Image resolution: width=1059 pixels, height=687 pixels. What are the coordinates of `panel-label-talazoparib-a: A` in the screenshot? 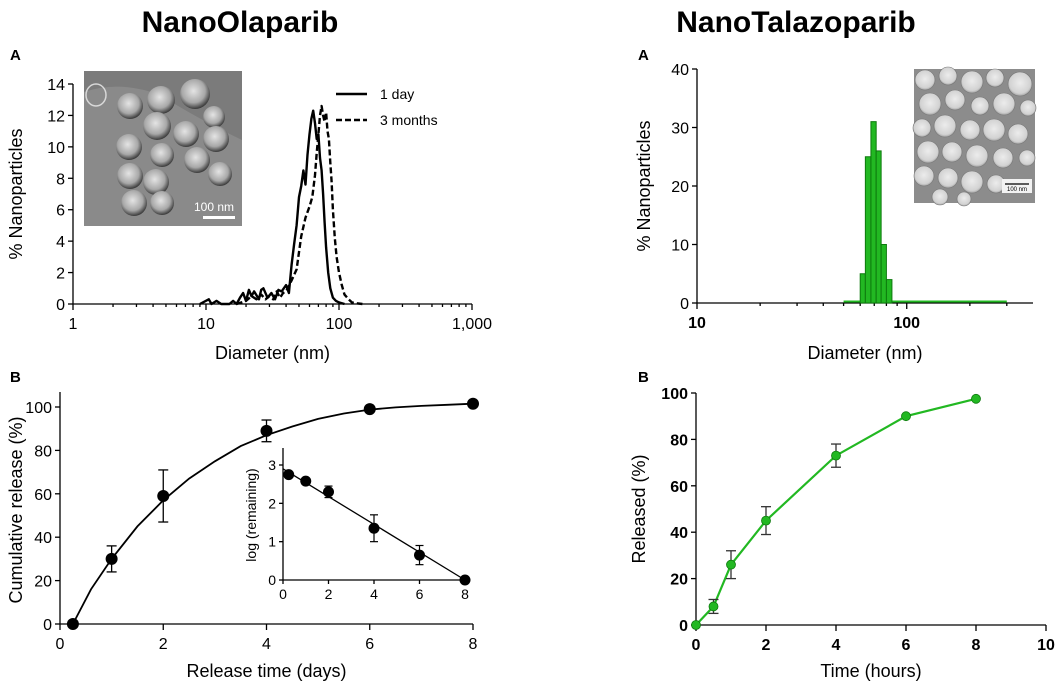 It's located at (643, 55).